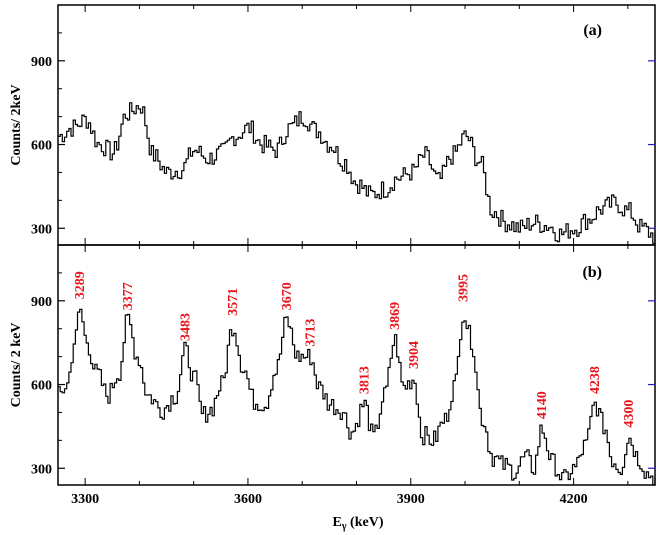 This screenshot has width=656, height=535. What do you see at coordinates (592, 30) in the screenshot?
I see `panel-a-tag: (a)` at bounding box center [592, 30].